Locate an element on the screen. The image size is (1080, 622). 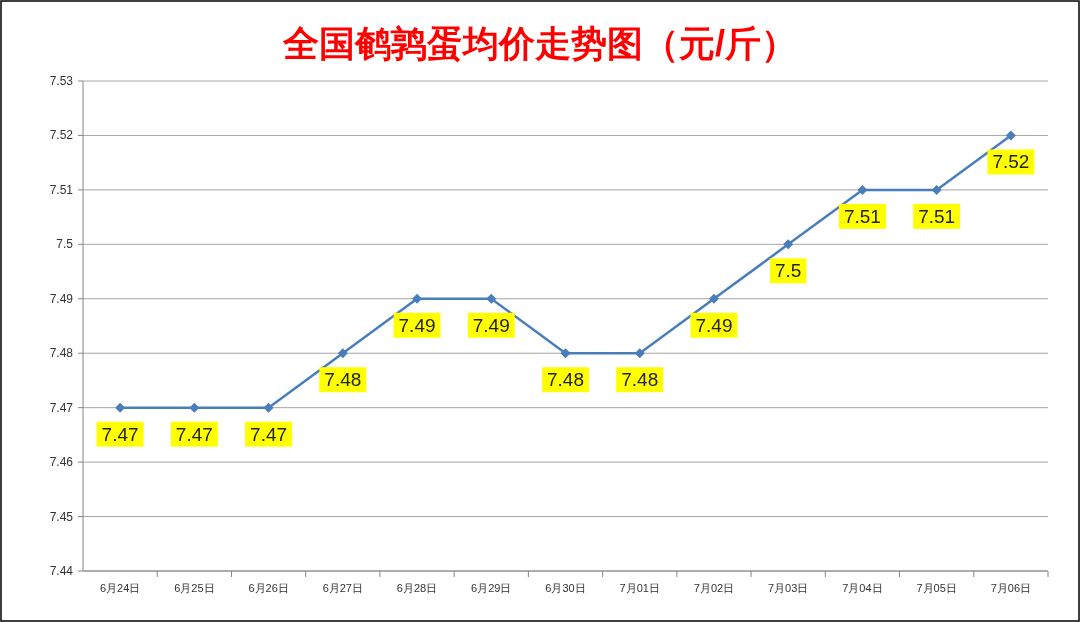
y-tick-label: 7.49 is located at coordinates (61, 298).